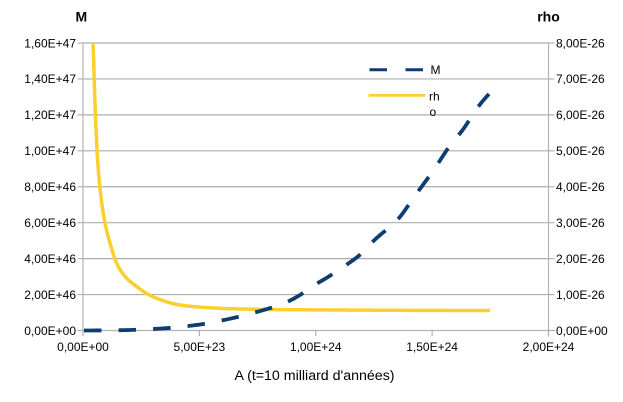 Image resolution: width=623 pixels, height=402 pixels. What do you see at coordinates (200, 347) in the screenshot?
I see `svg-text: 5,00E+23` at bounding box center [200, 347].